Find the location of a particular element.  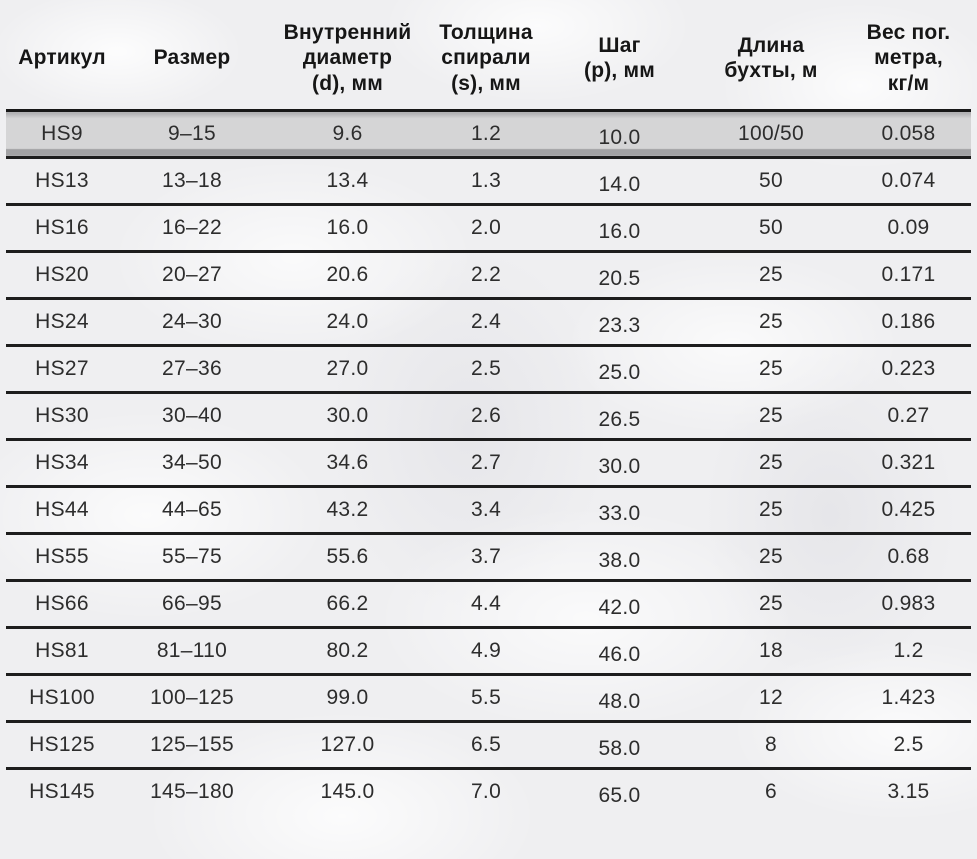

cell-article: HS27 is located at coordinates (62, 368).